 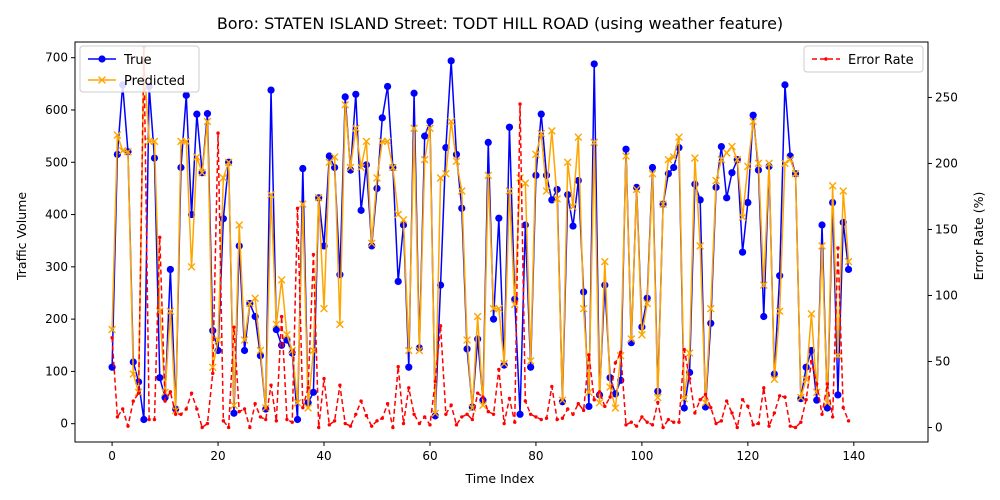 I want to click on y-tick-label: 300, so click(x=56, y=267).